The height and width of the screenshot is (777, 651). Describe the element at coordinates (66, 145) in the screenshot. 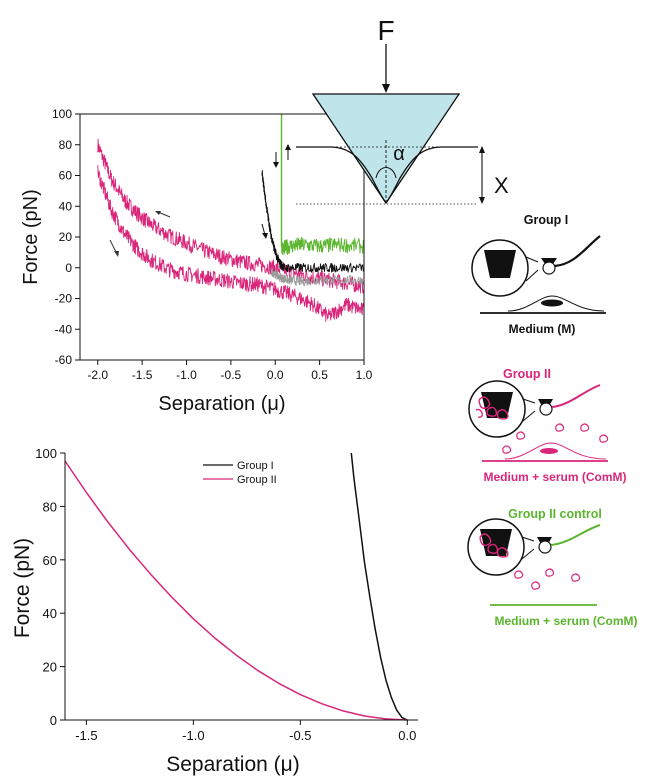

I see `top-chart-y-tick-label: 80` at that location.